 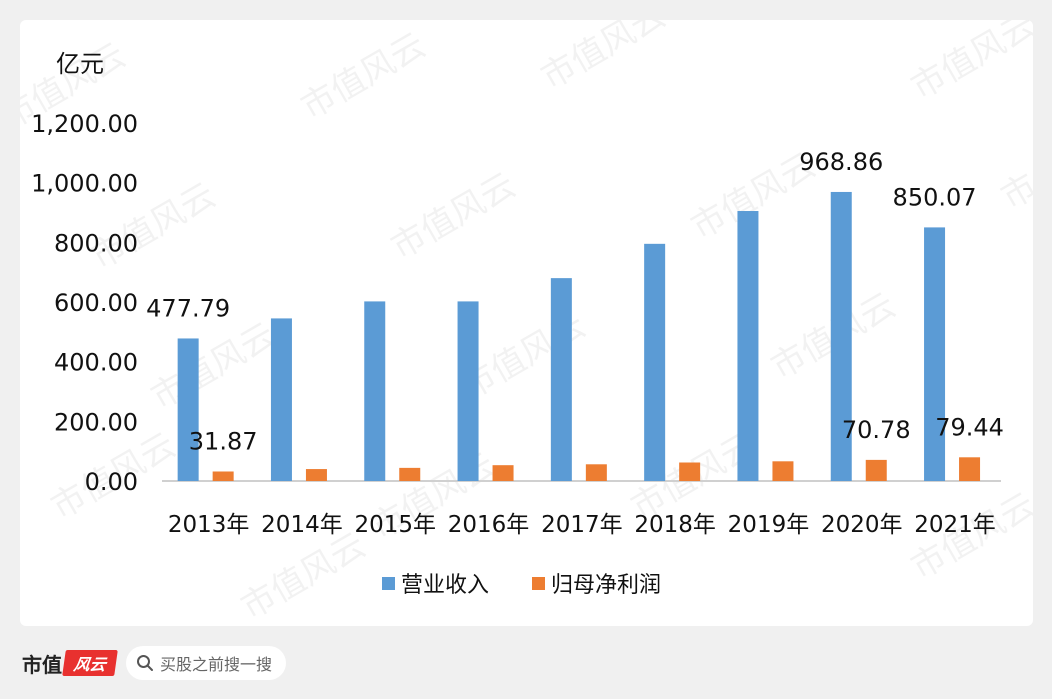 What do you see at coordinates (216, 664) in the screenshot?
I see `search-placeholder-text: 买股之前搜一搜` at bounding box center [216, 664].